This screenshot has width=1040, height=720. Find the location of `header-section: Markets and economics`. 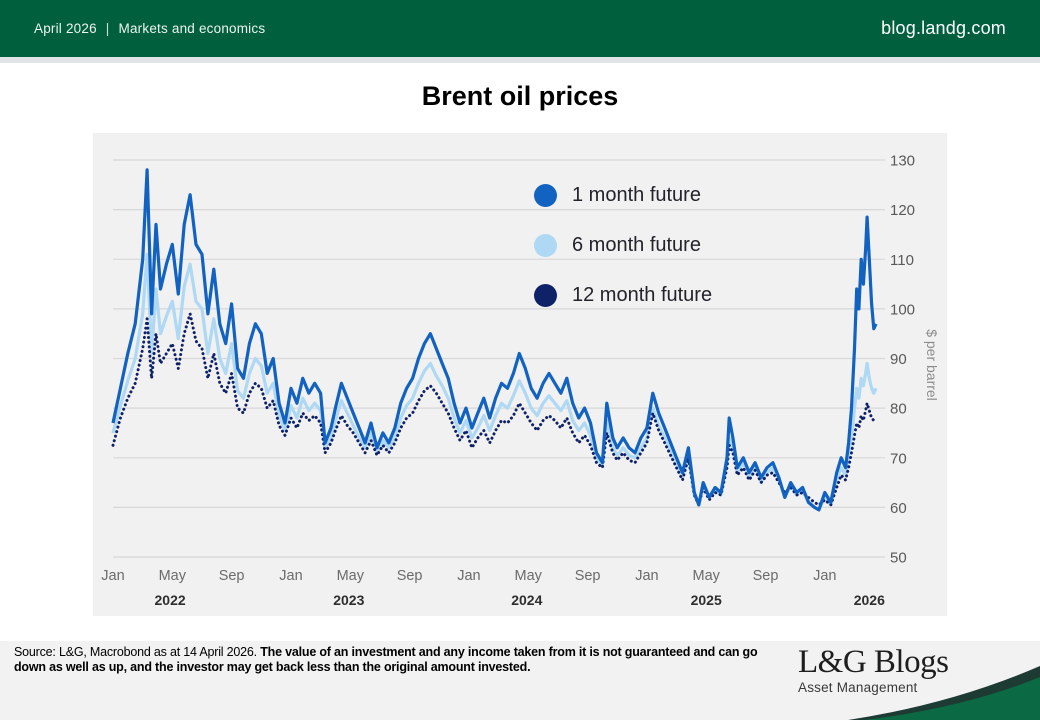

header-section: Markets and economics is located at coordinates (192, 28).